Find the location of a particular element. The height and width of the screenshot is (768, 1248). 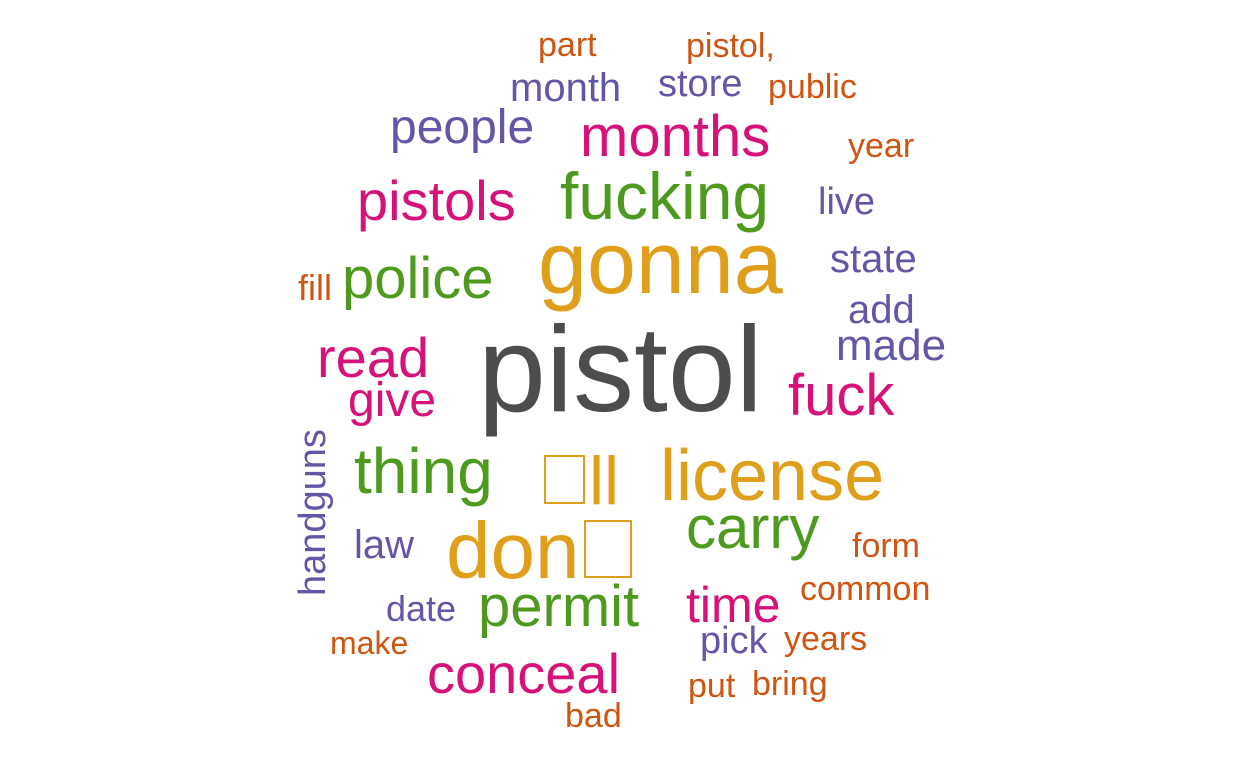

word-text: pick is located at coordinates (734, 640).